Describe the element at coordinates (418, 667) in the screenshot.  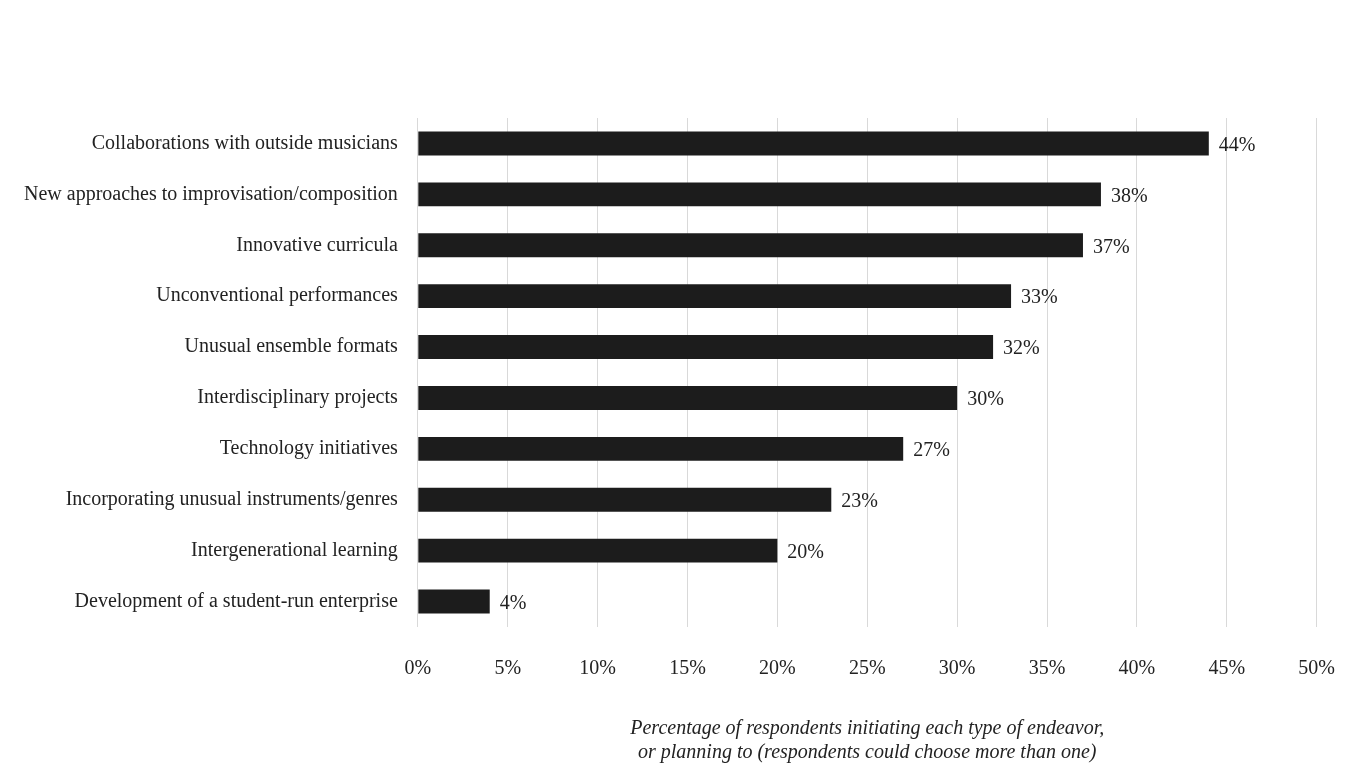
I see `x-tick-label: 0%` at that location.